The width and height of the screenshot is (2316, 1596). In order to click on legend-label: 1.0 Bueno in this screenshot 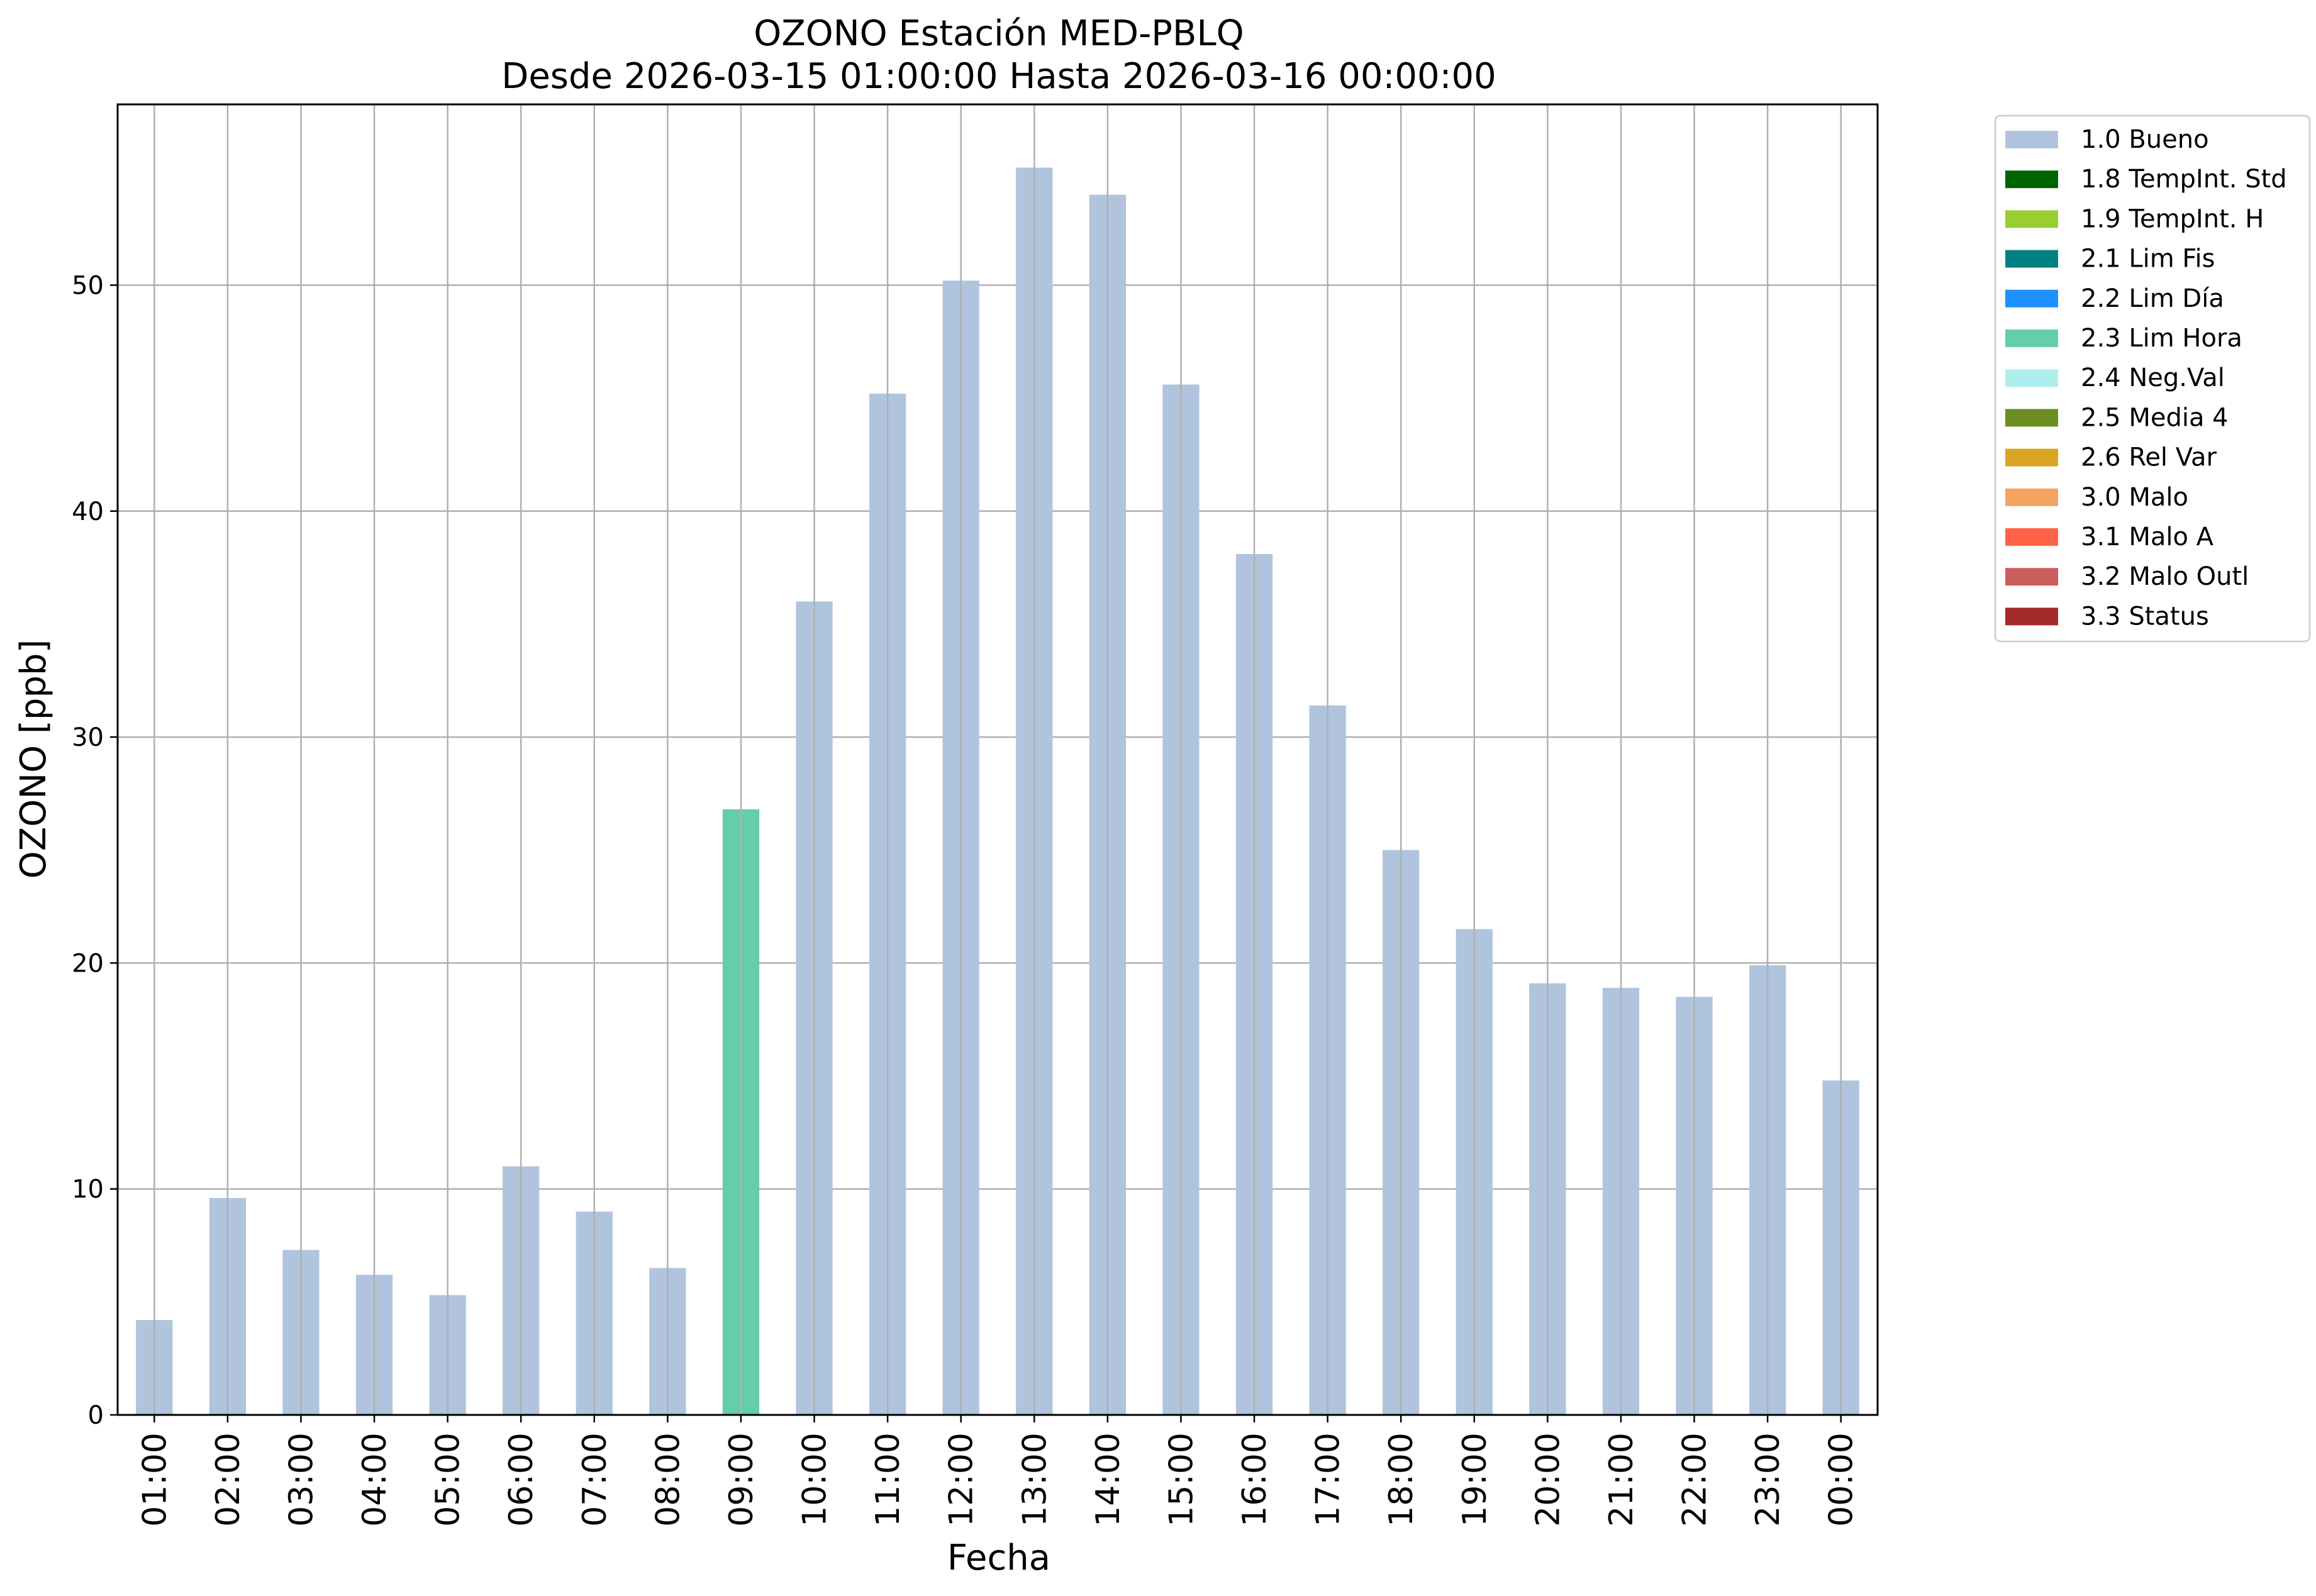, I will do `click(2145, 139)`.